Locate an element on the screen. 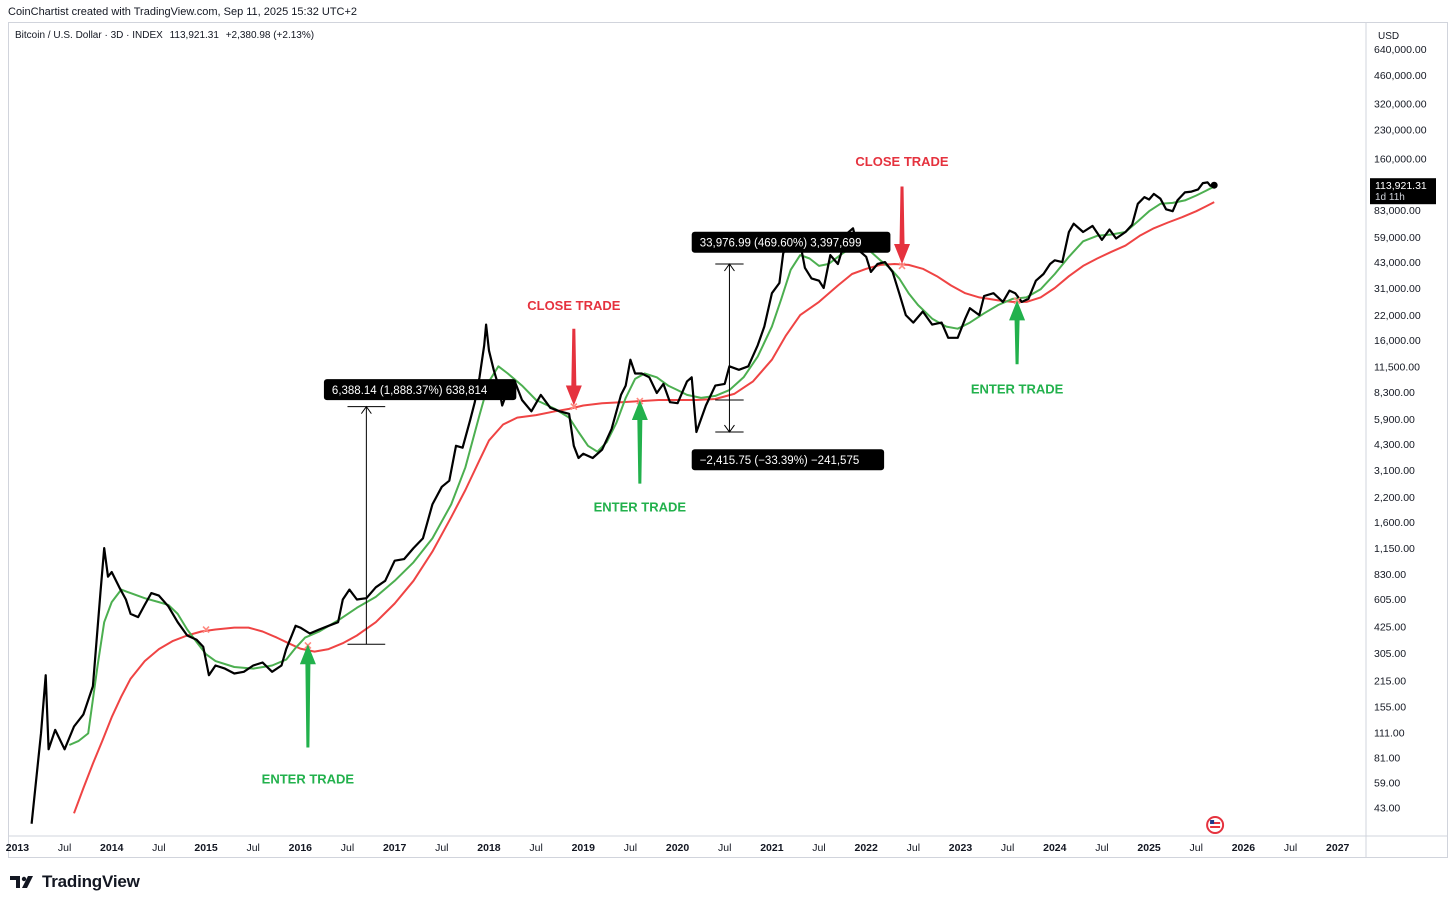  y-tick-label: 8,300.00 is located at coordinates (1394, 393).